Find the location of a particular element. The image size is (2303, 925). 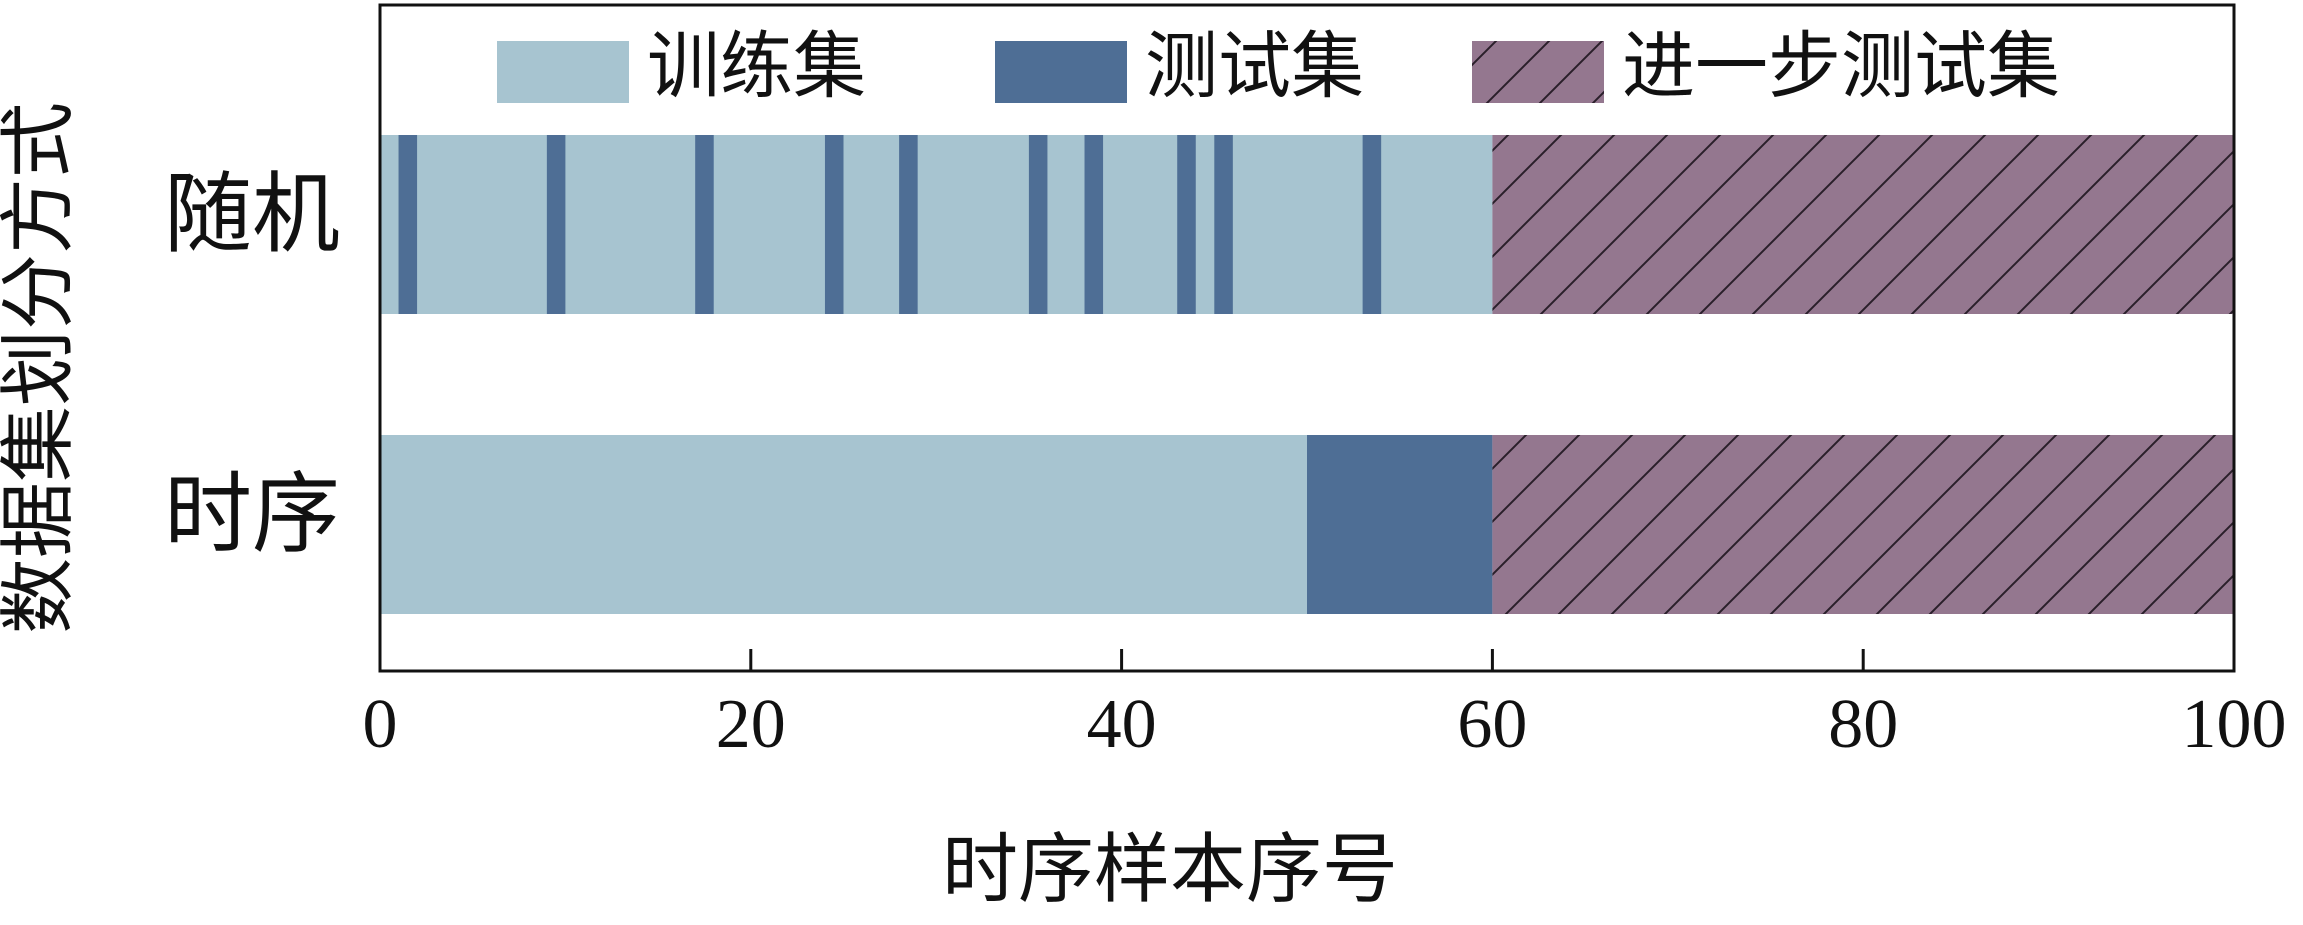

x-tick-label: 100 is located at coordinates (2234, 724).